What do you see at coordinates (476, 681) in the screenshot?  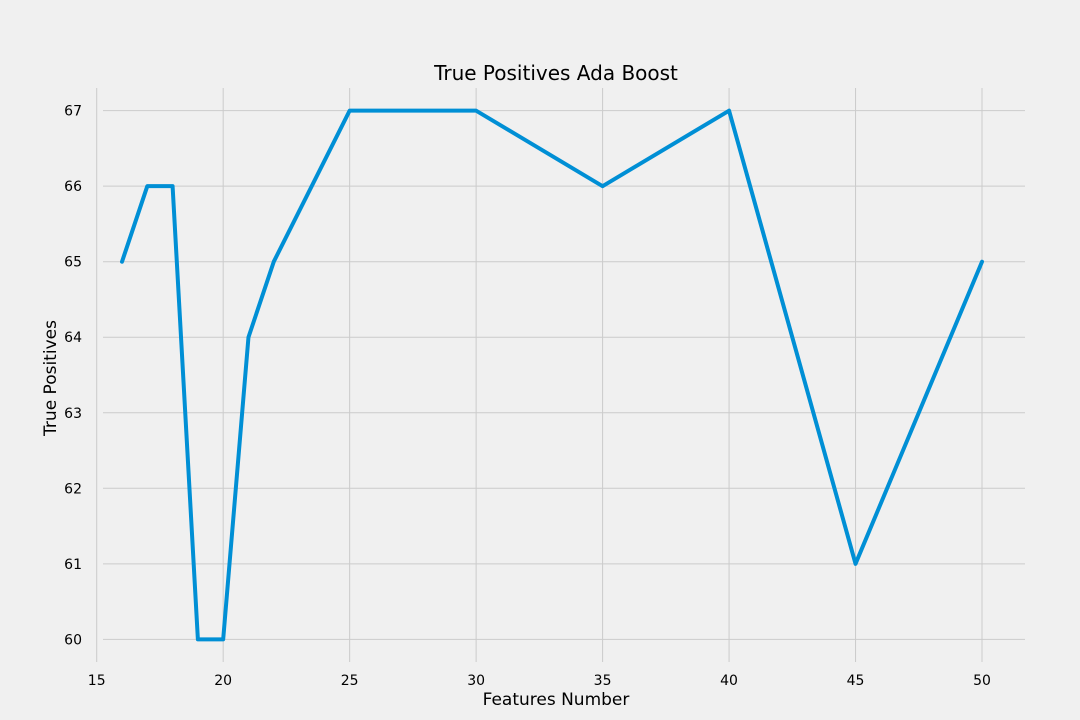 I see `x-tick-label: 30` at bounding box center [476, 681].